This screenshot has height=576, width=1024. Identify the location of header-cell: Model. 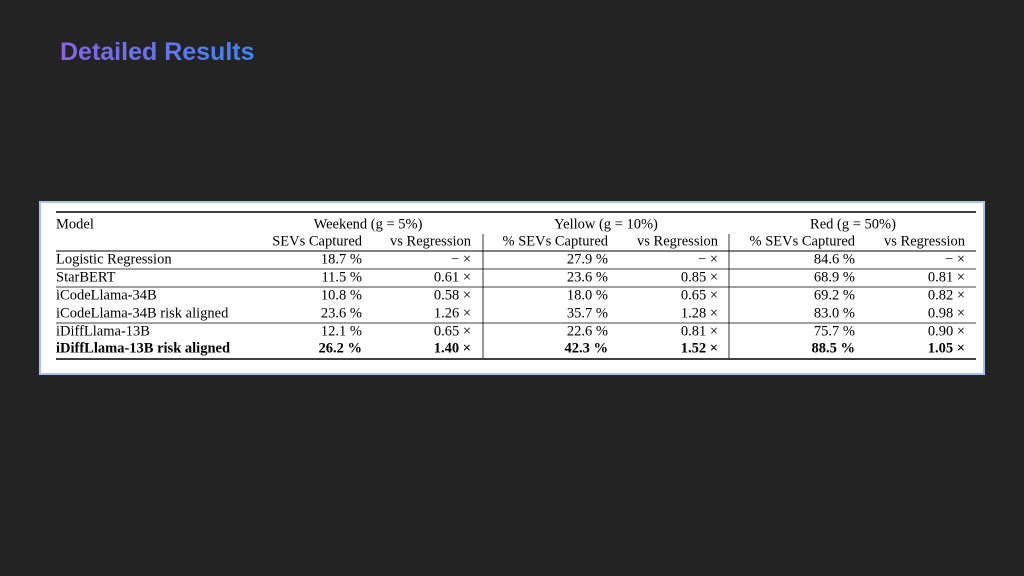
(75, 224).